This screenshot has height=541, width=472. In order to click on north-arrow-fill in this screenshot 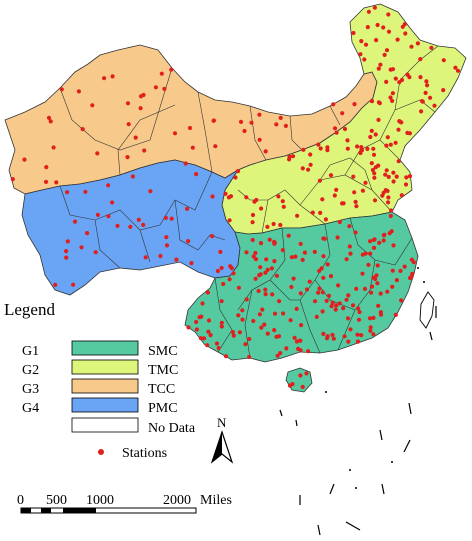, I will do `click(217, 447)`.